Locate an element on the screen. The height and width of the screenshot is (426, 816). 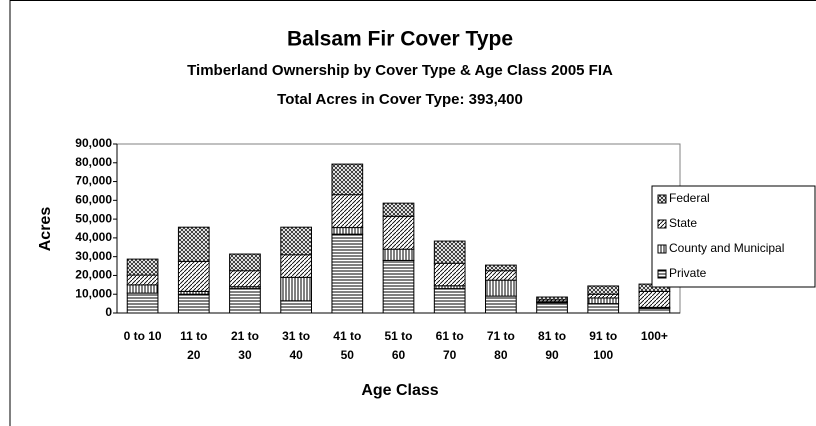
y-tick-label: 80,000 is located at coordinates (93, 162).